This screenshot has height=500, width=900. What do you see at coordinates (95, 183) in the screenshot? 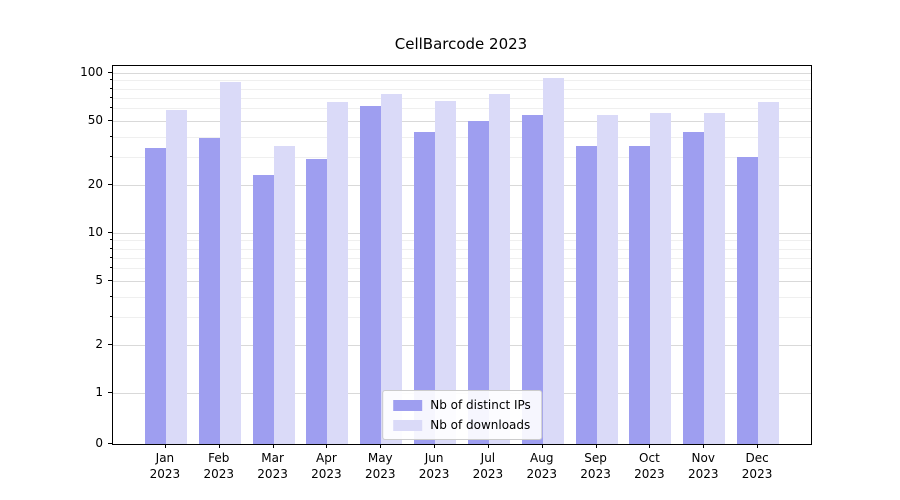
I see `y-tick-label: 20` at bounding box center [95, 183].